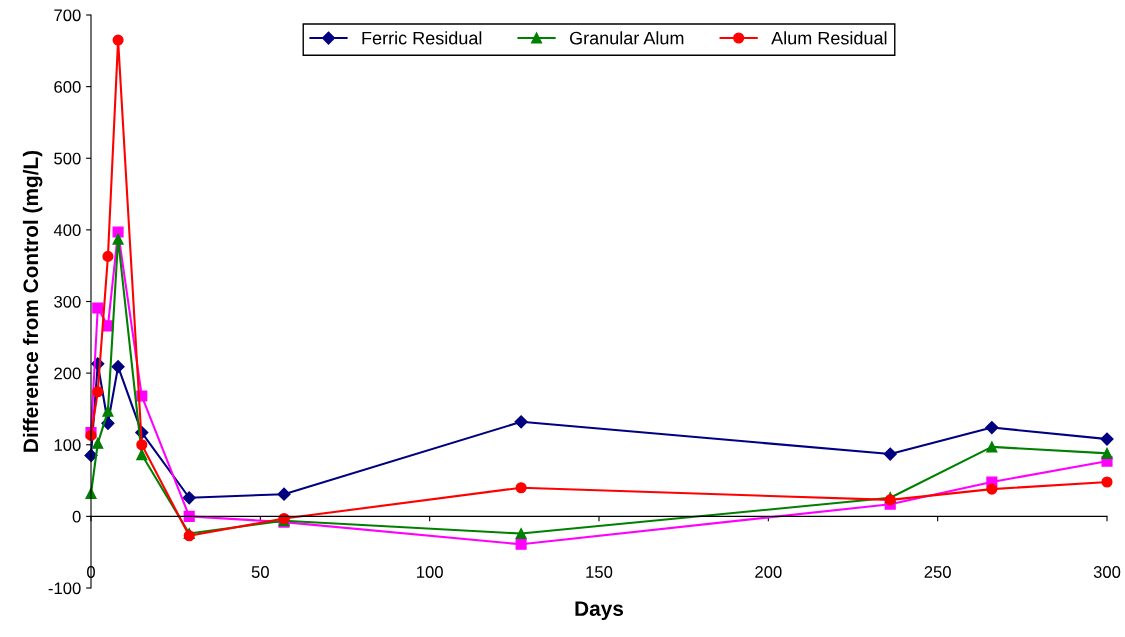 The height and width of the screenshot is (637, 1125). Describe the element at coordinates (937, 572) in the screenshot. I see `x-tick-label: 250` at that location.